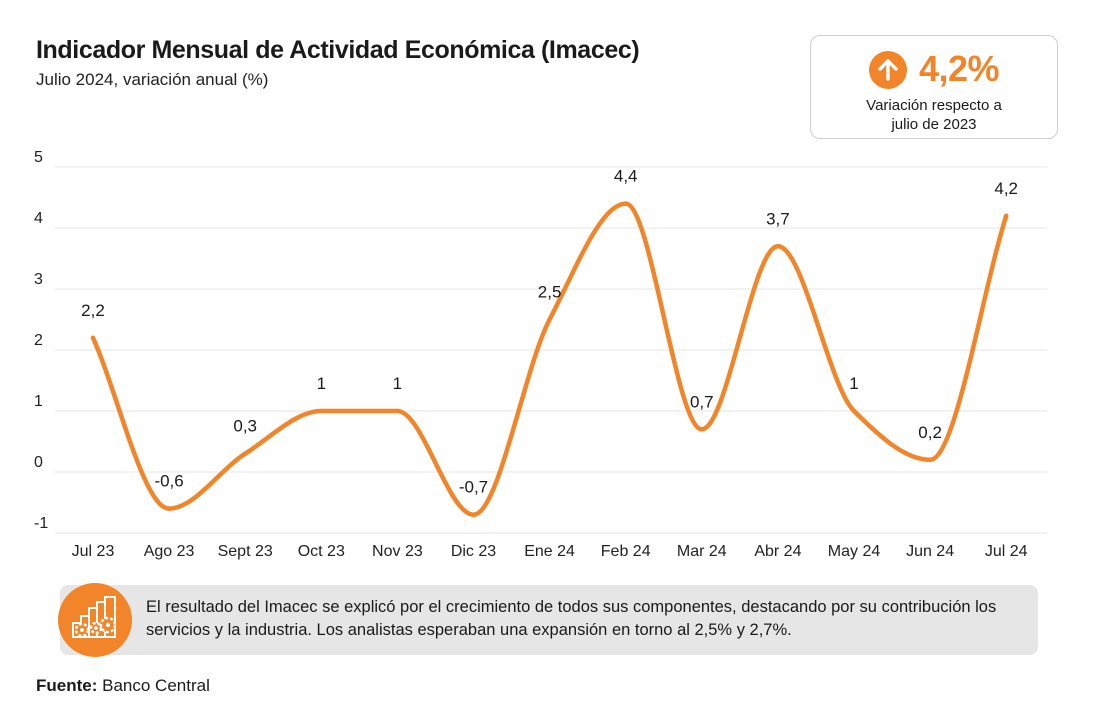  I want to click on x-tick-label: Nov 23, so click(397, 551).